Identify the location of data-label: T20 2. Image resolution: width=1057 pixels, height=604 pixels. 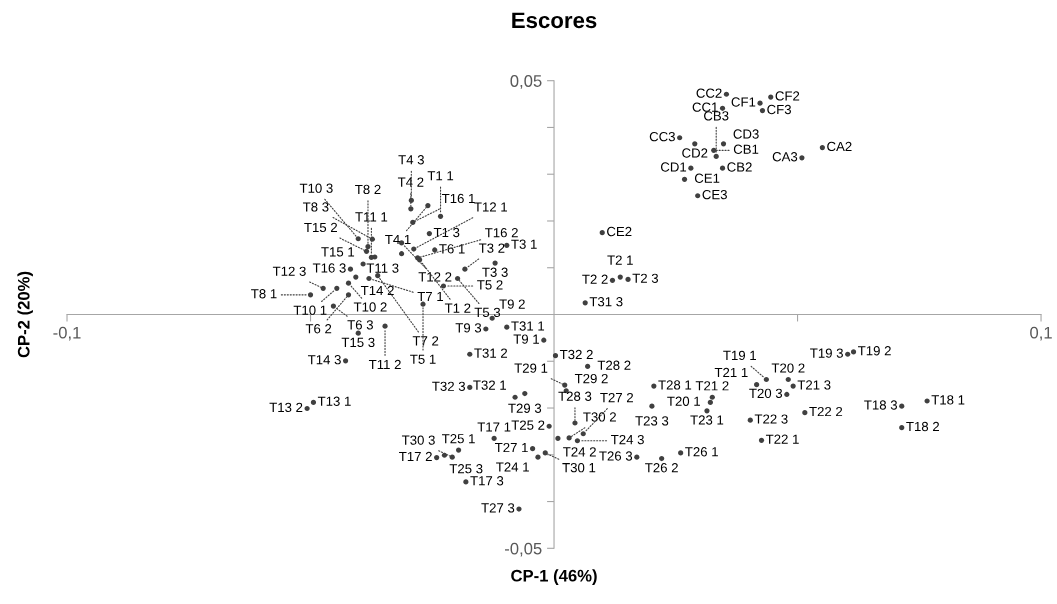
(788, 368).